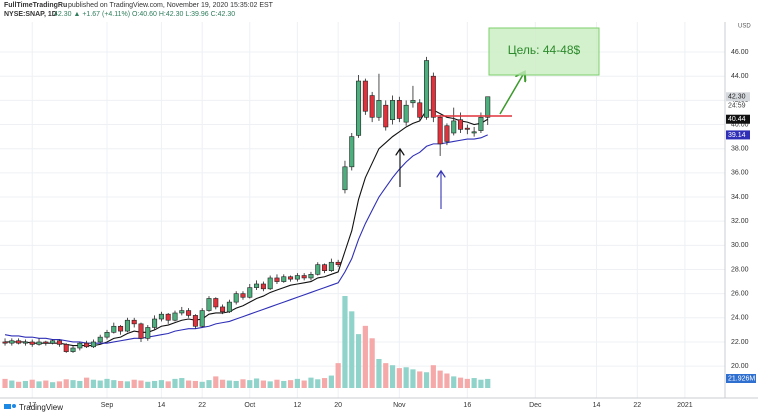 The image size is (758, 417). What do you see at coordinates (467, 405) in the screenshot?
I see `x-tick-label: 16` at bounding box center [467, 405].